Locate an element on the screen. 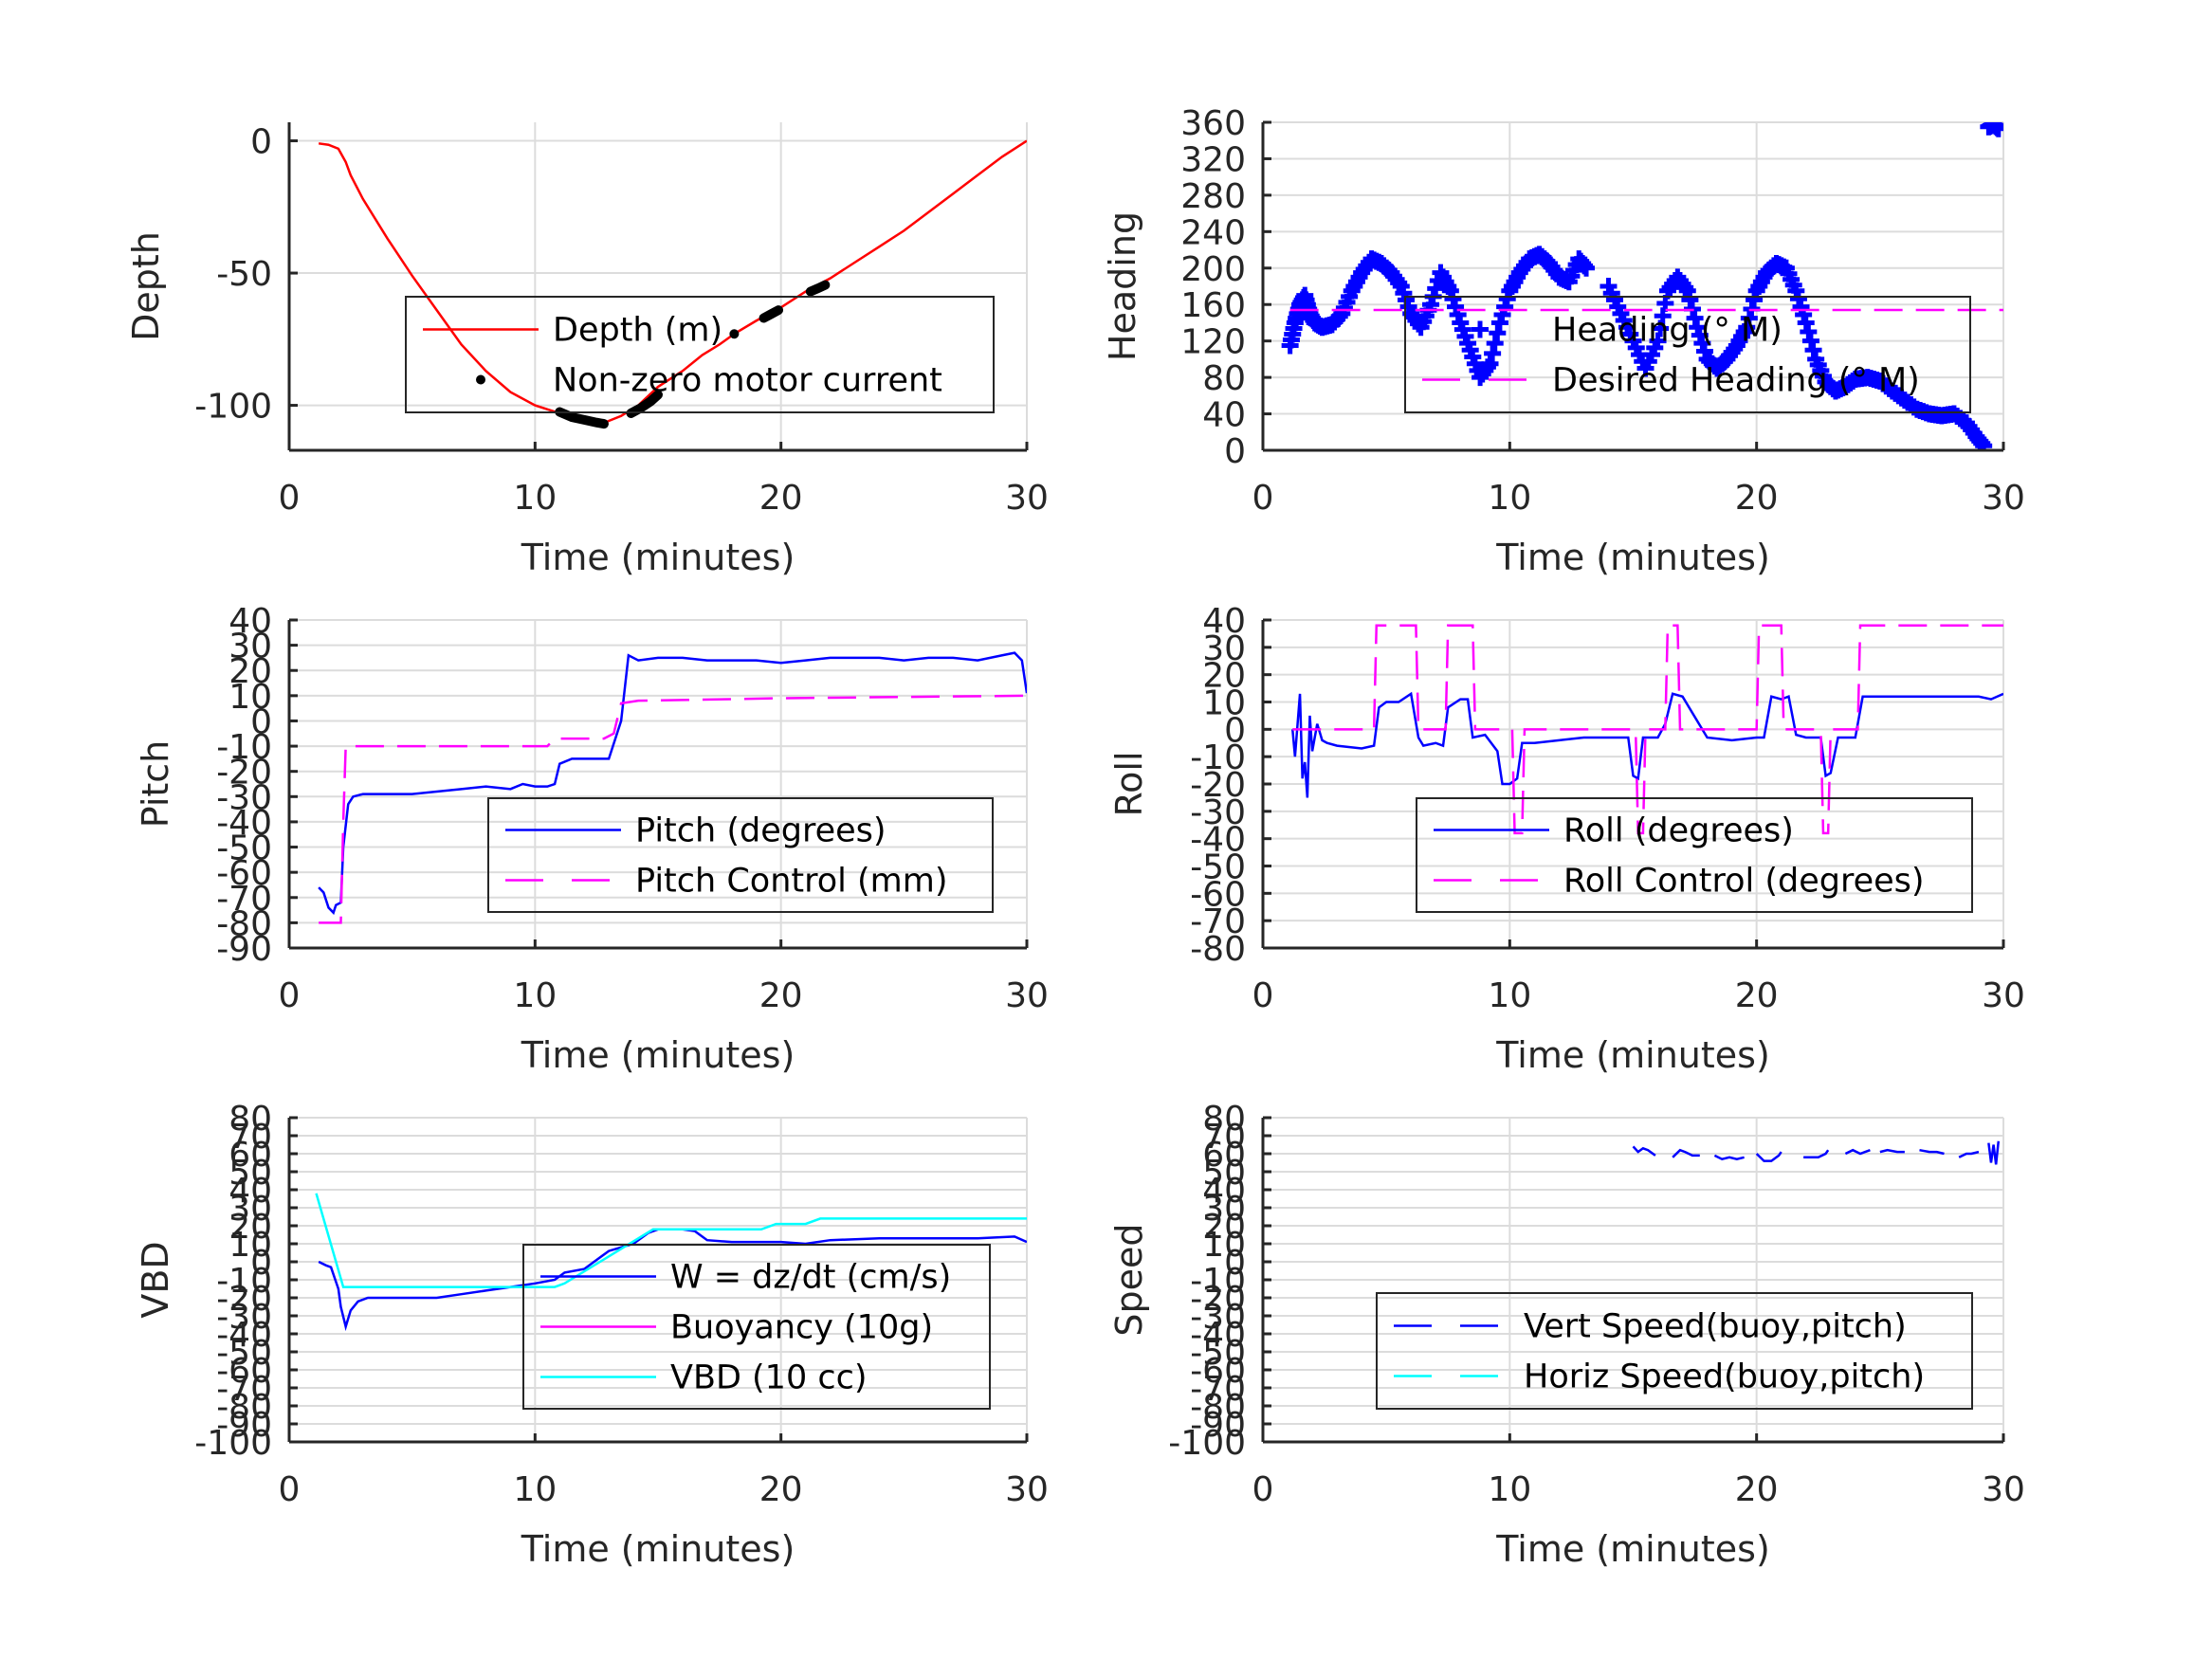 This screenshot has height=1659, width=2212. y-axis-label: Pitch is located at coordinates (155, 784).